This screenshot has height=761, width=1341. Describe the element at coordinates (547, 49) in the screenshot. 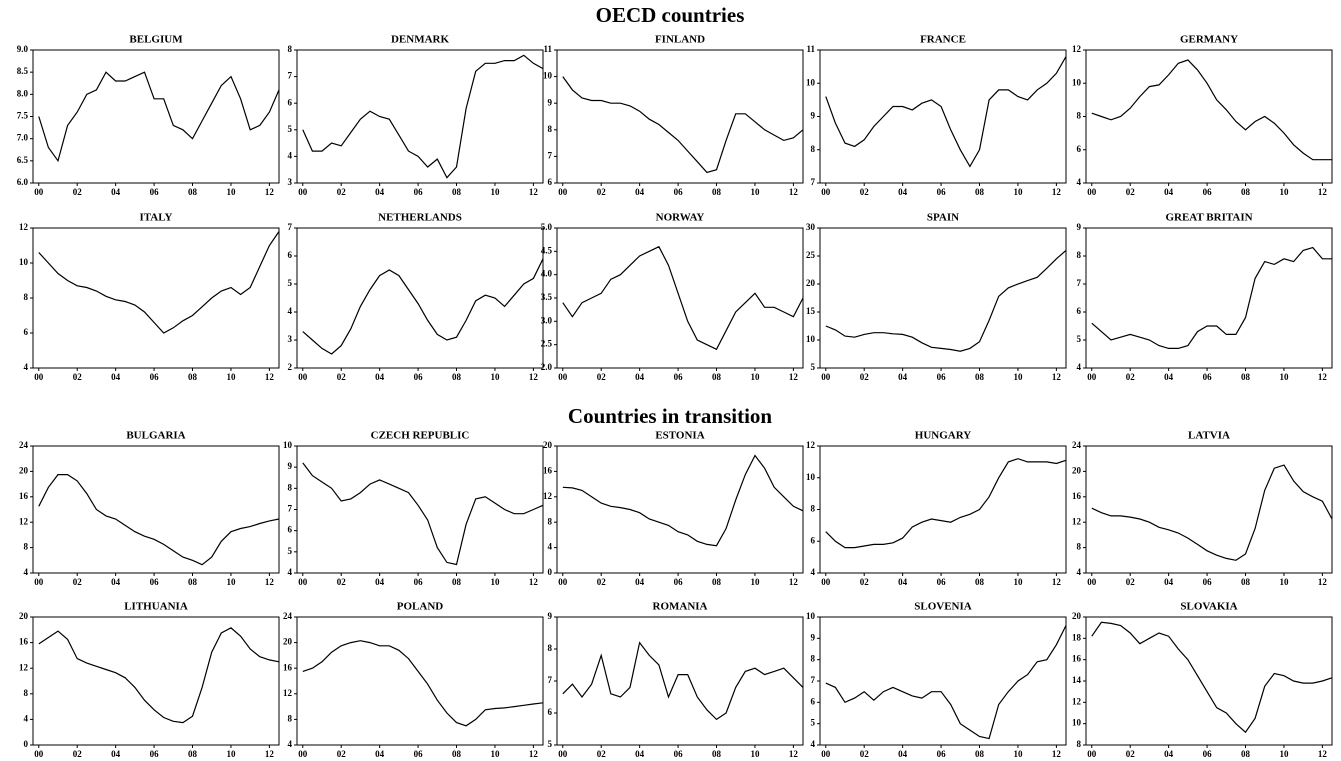

I see `y-tick-label: 11` at that location.